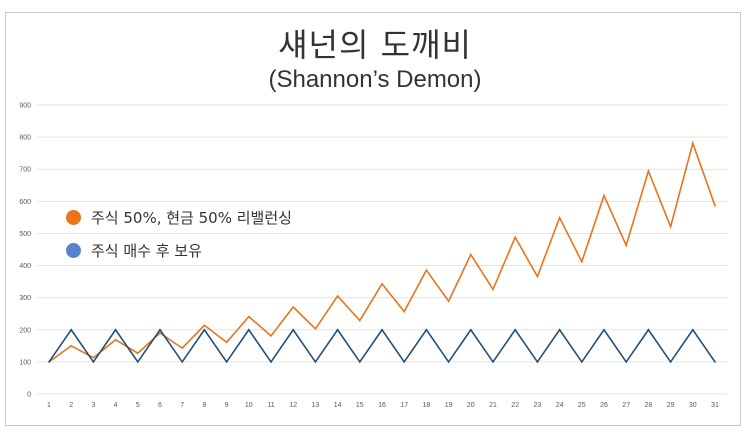  What do you see at coordinates (404, 405) in the screenshot?
I see `x-tick-label: 17` at bounding box center [404, 405].